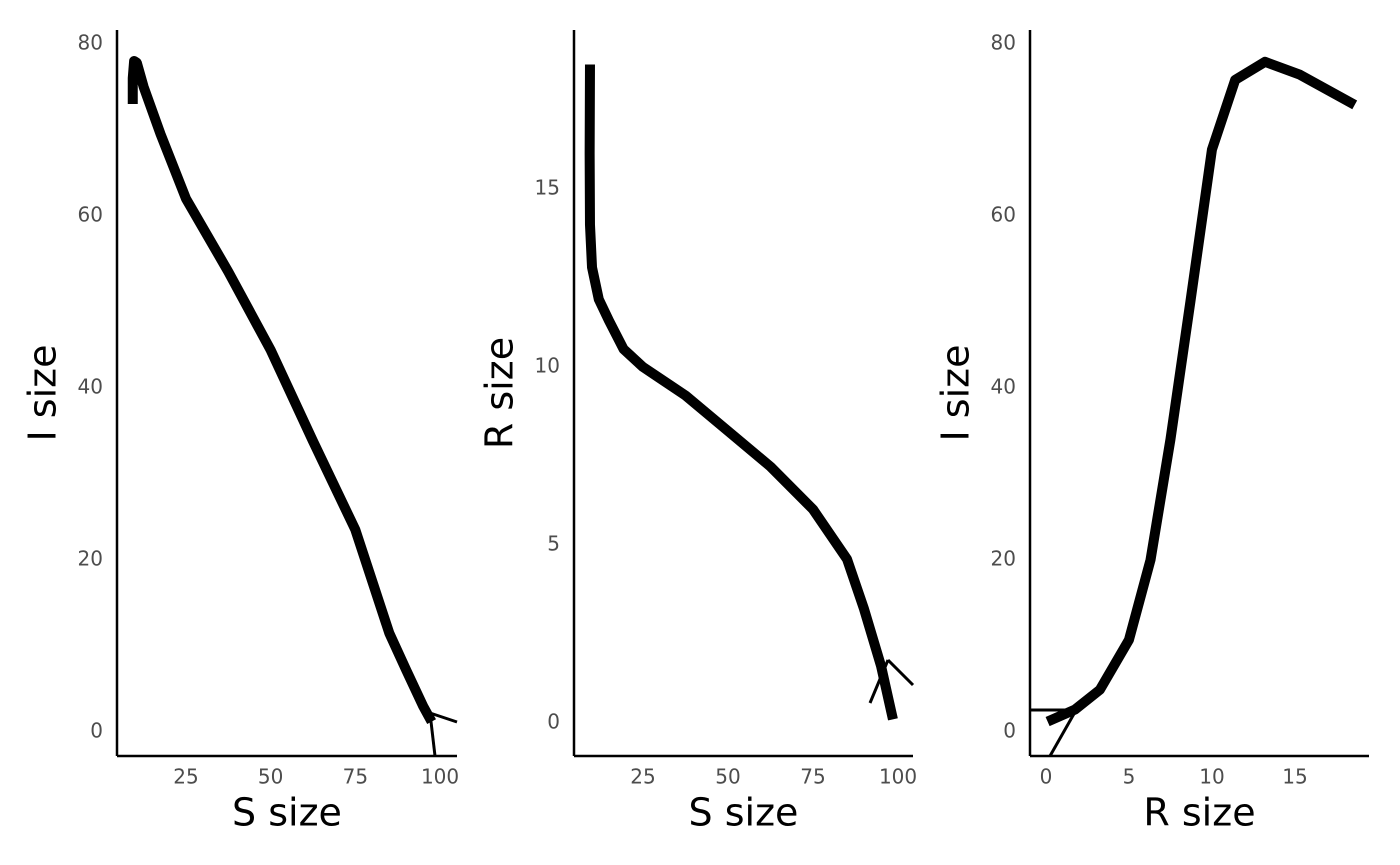  I want to click on x-axis-label: R size, so click(1199, 813).